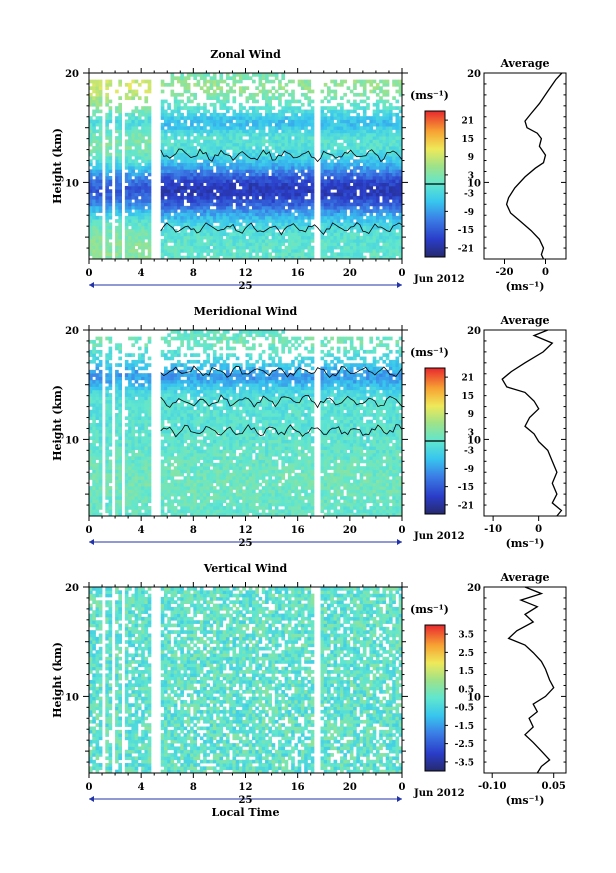  What do you see at coordinates (466, 231) in the screenshot?
I see `colorbar-tick-label: -15` at bounding box center [466, 231].